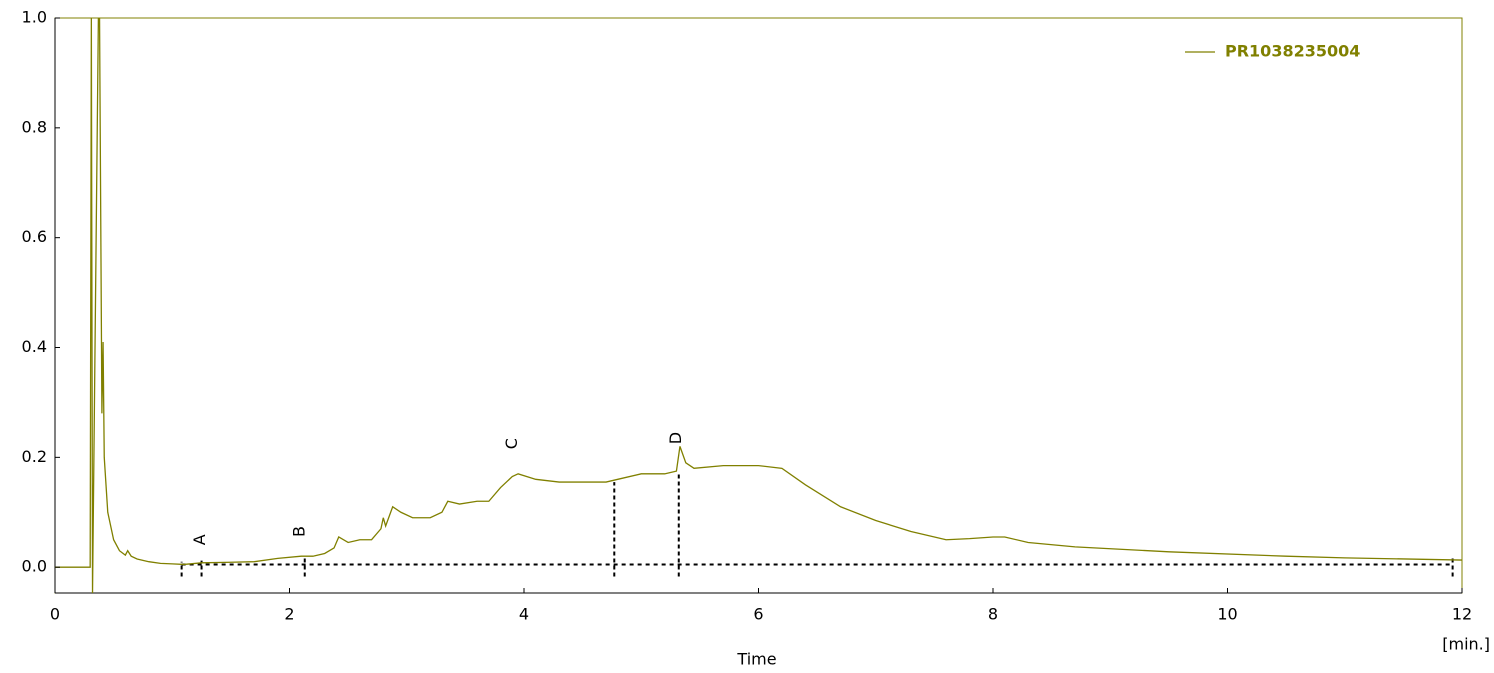  I want to click on x-tick-label: 0, so click(55, 614).